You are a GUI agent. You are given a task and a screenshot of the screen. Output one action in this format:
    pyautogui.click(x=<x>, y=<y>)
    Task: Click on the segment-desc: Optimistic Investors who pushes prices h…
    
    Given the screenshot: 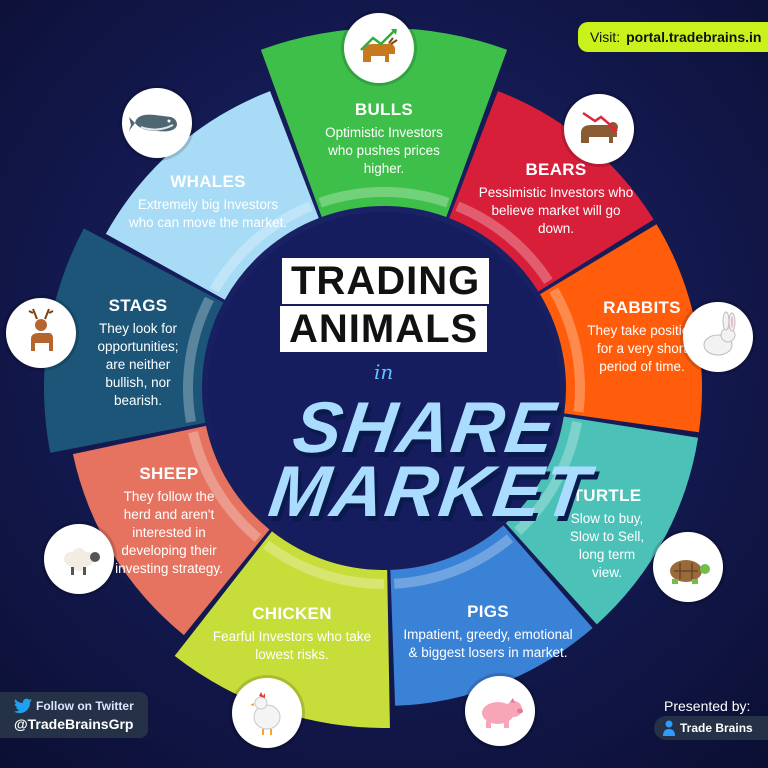 What is the action you would take?
    pyautogui.click(x=384, y=150)
    